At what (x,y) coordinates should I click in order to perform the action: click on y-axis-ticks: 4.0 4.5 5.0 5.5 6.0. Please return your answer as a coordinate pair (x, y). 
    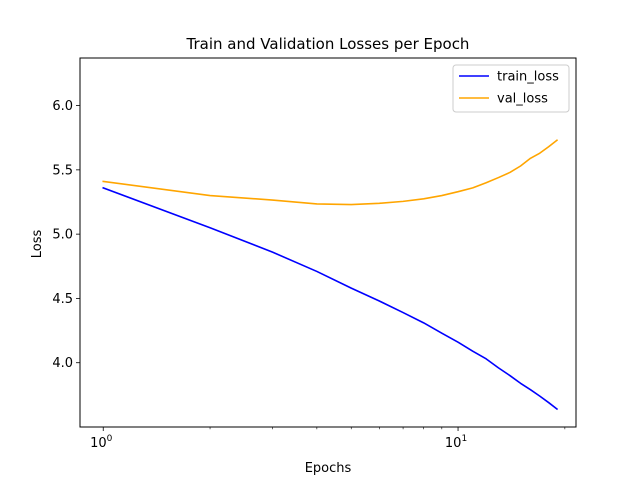
    Looking at the image, I should click on (66, 235).